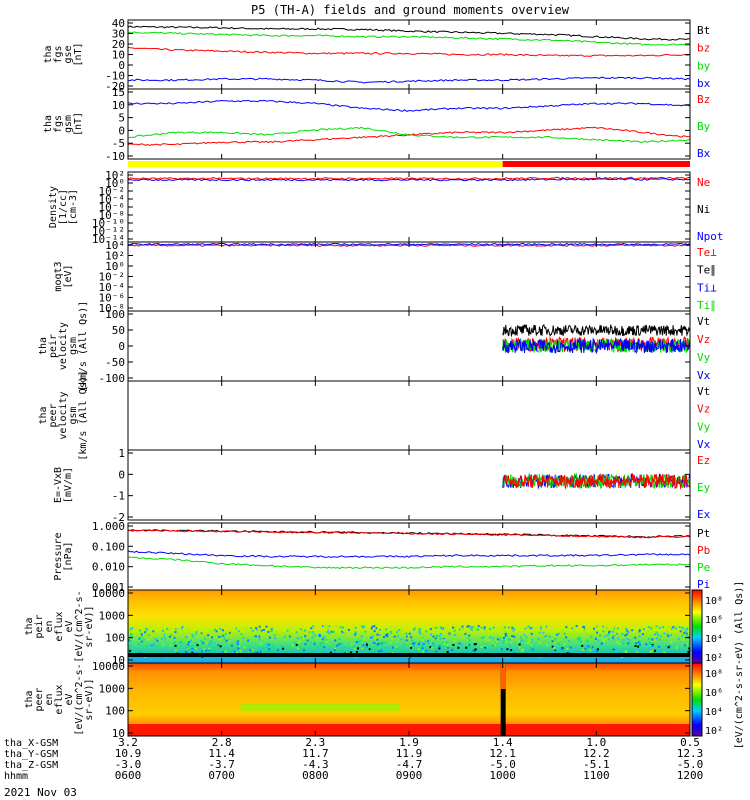  Describe the element at coordinates (31, 754) in the screenshot. I see `xaxis-row-label: tha_Y-GSM` at that location.